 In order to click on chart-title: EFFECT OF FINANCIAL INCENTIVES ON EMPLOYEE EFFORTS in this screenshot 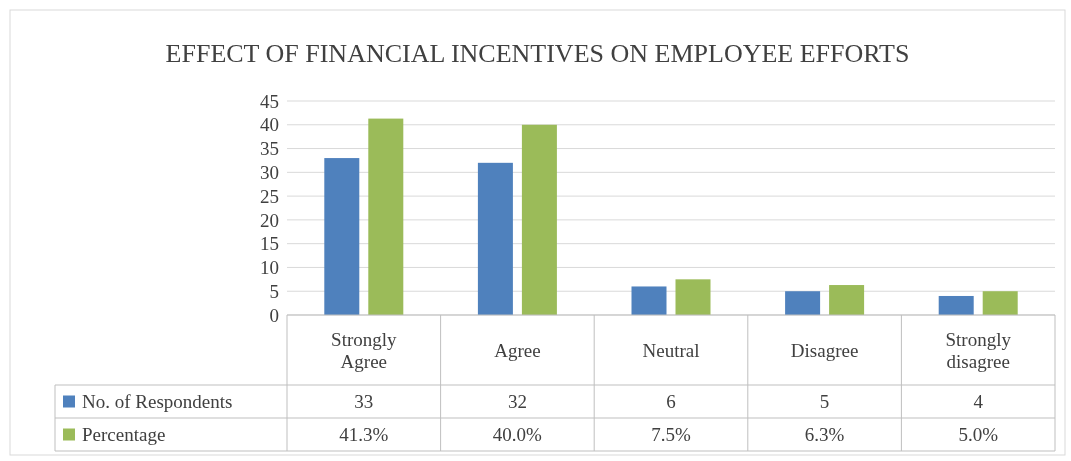, I will do `click(537, 53)`.